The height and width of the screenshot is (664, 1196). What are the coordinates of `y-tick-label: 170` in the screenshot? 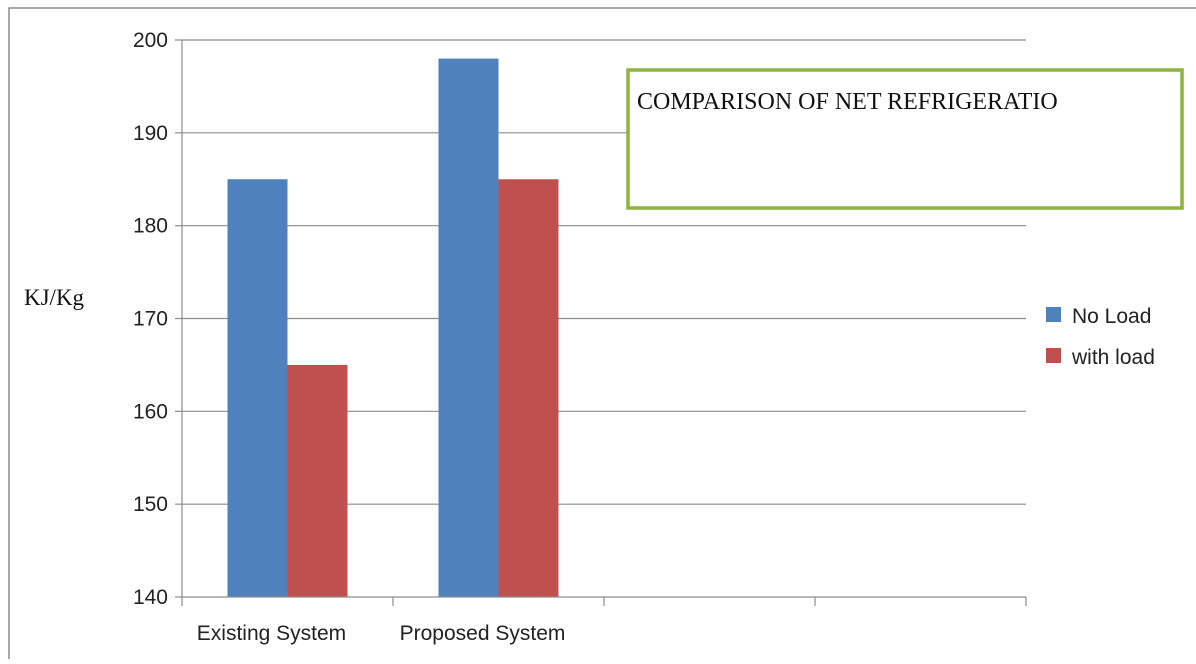 It's located at (150, 319).